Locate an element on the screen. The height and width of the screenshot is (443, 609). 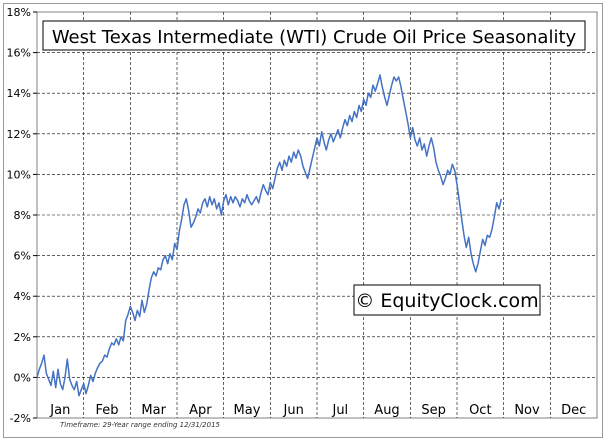
month-label: Jan is located at coordinates (59, 410).